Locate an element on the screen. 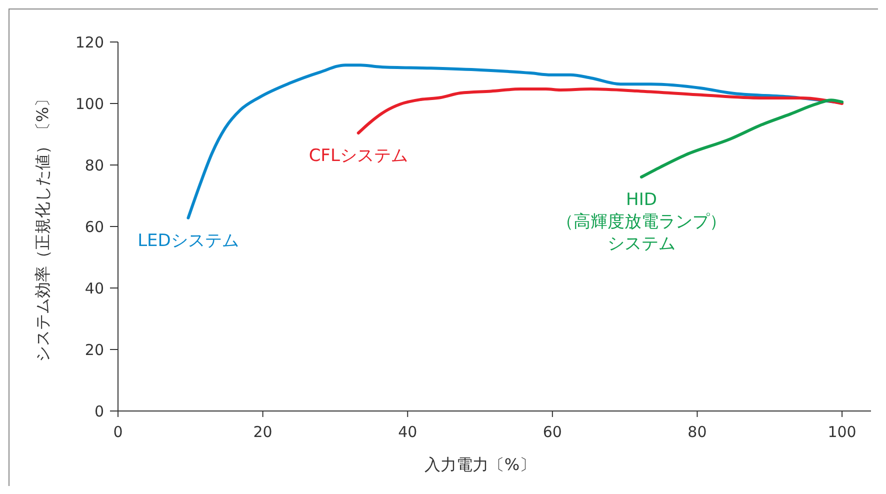 This screenshot has width=886, height=494. y-tick-label: 80 is located at coordinates (94, 165).